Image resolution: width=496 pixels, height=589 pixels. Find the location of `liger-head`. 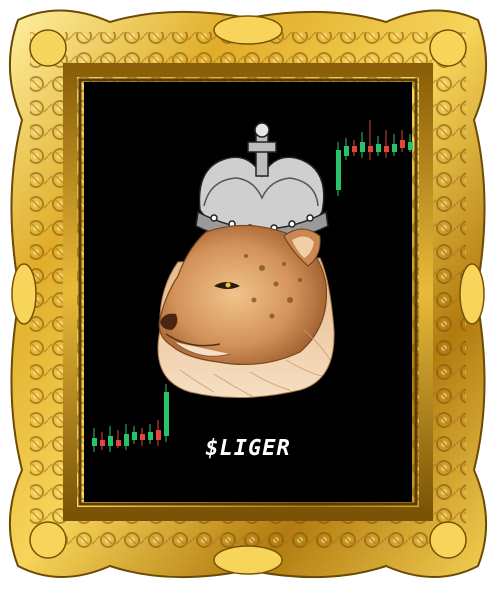

liger-head is located at coordinates (246, 311).